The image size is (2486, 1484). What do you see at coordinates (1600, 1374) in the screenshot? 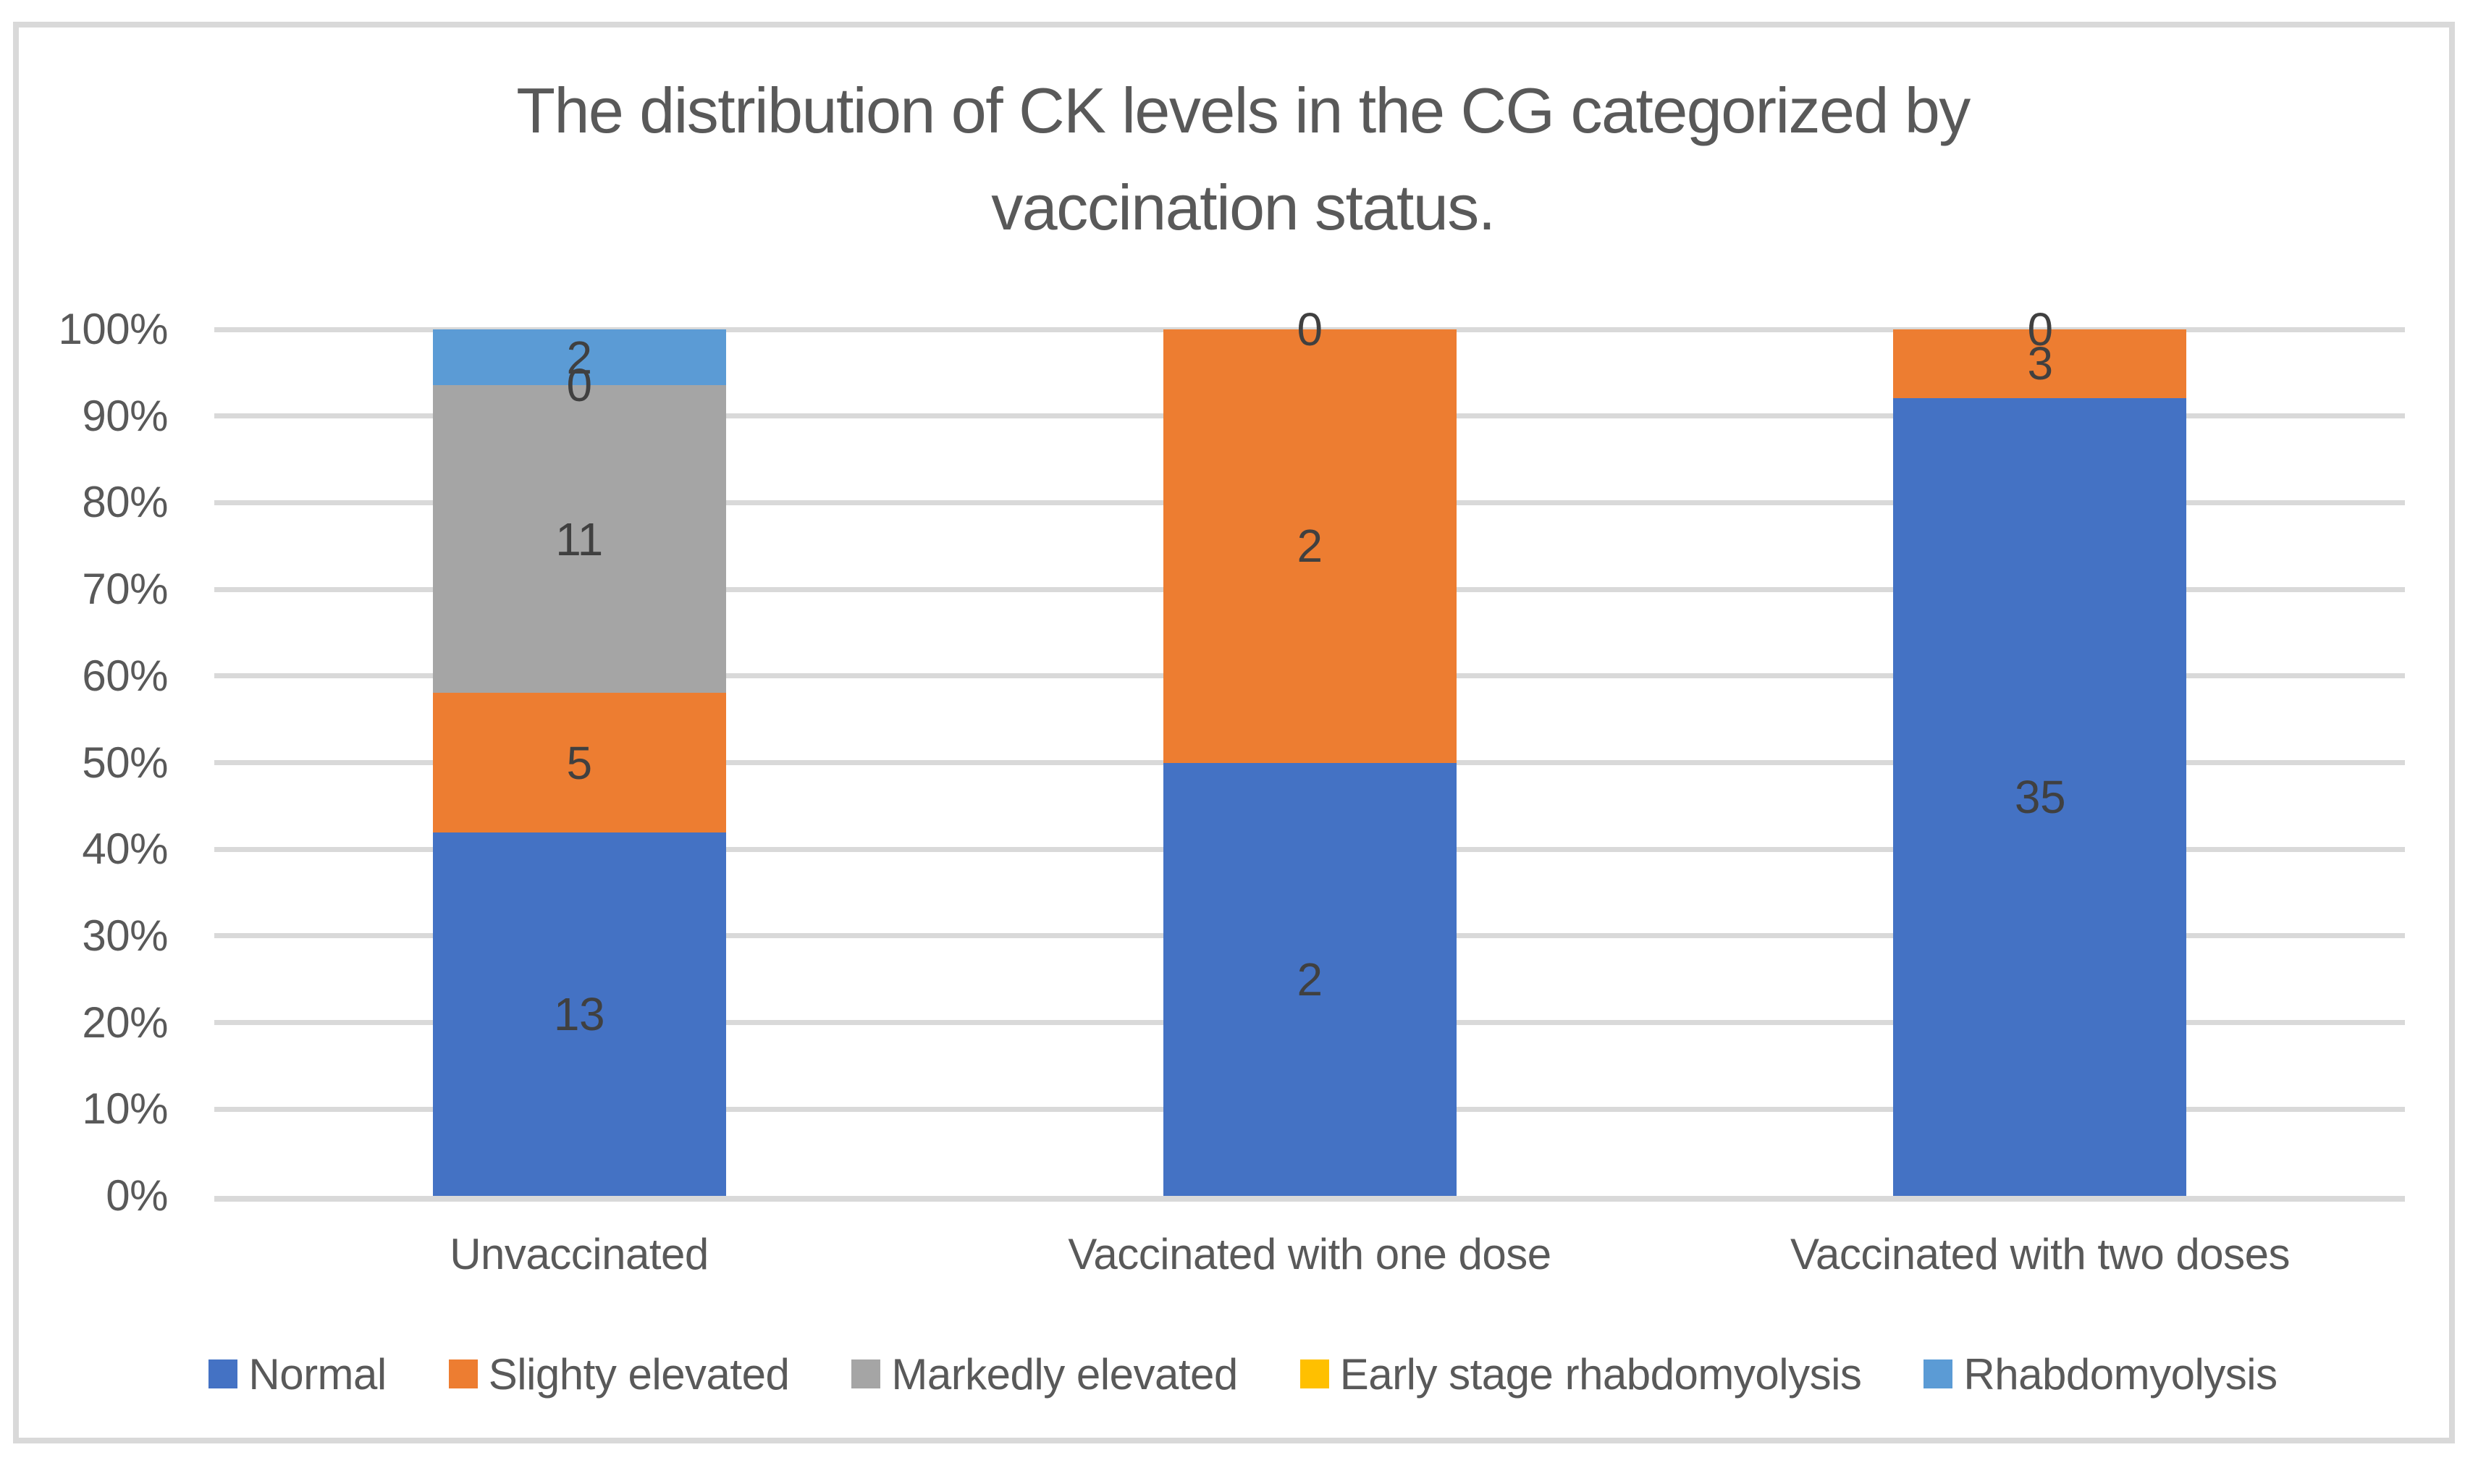
I see `legend-label-early-stage-rhabdomyolysis: Early stage rhabdomyolysis` at bounding box center [1600, 1374].